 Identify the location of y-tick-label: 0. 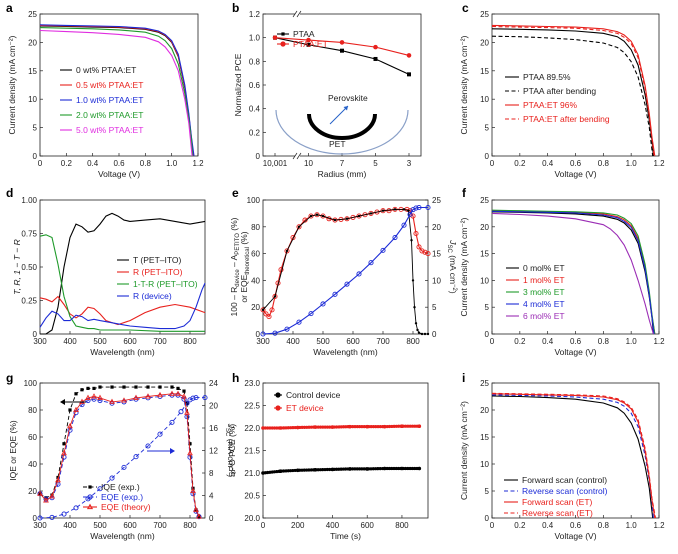
(487, 518).